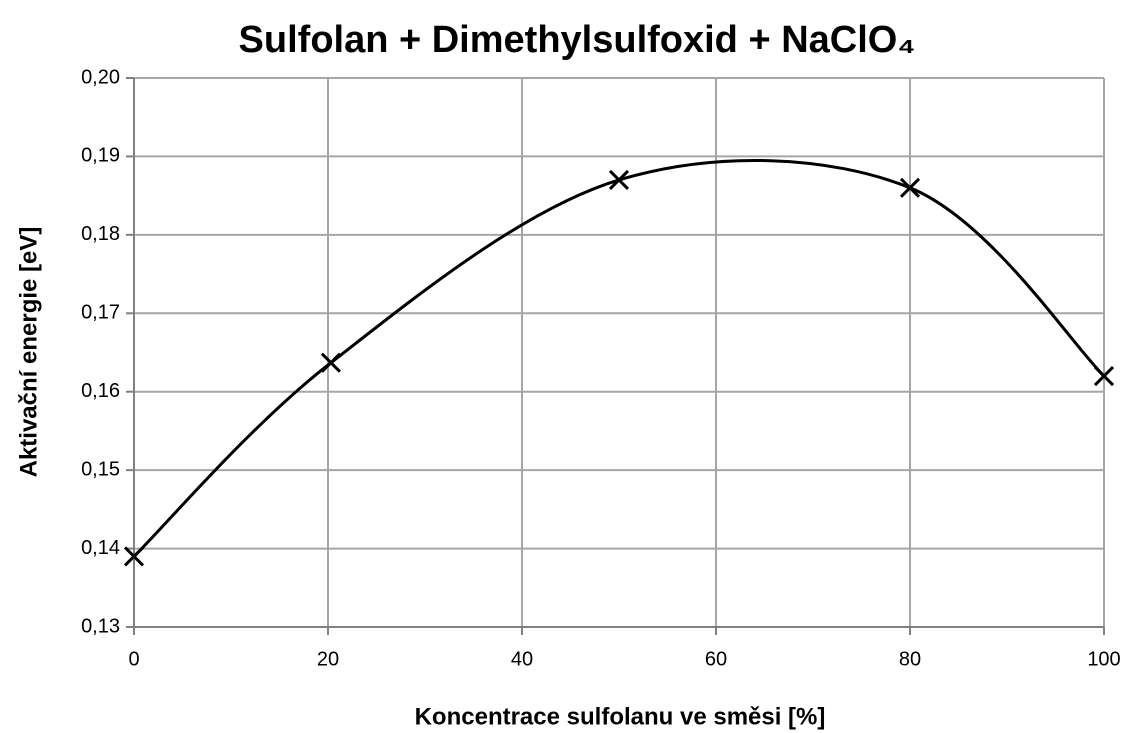 This screenshot has height=733, width=1128. What do you see at coordinates (716, 659) in the screenshot?
I see `x-tick-label: 60` at bounding box center [716, 659].